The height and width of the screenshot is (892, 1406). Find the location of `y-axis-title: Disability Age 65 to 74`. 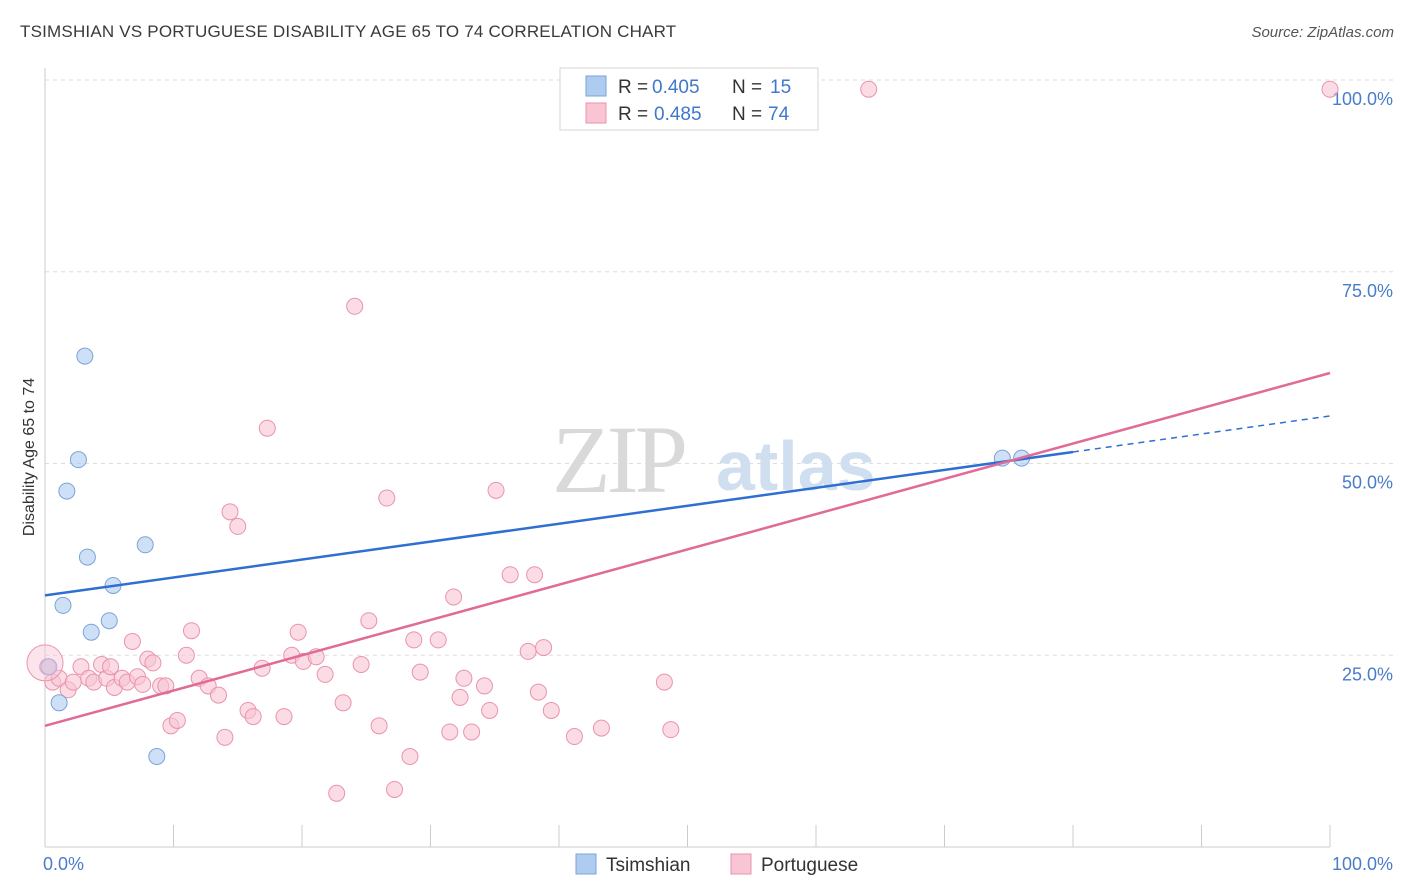

y-axis-title: Disability Age 65 to 74 is located at coordinates (29, 457).